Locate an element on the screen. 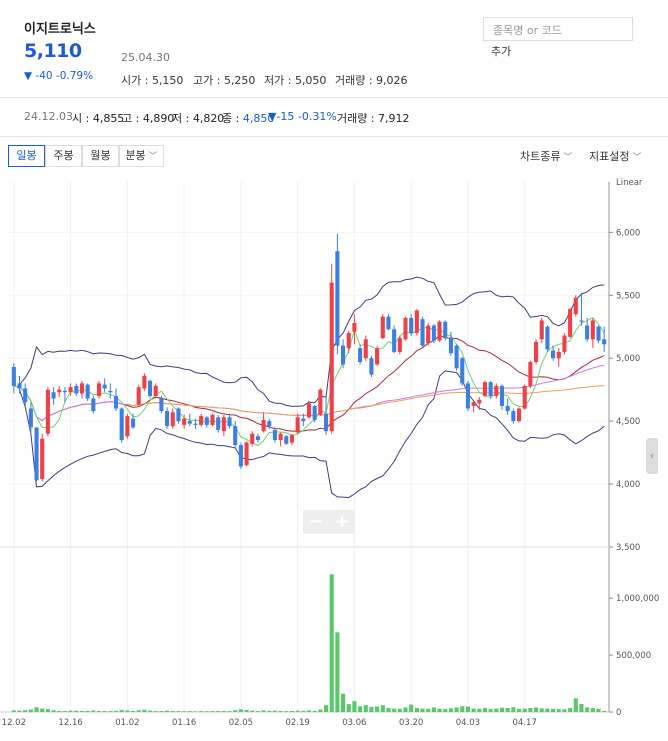 The width and height of the screenshot is (668, 741). side-panel-handle: ‹ is located at coordinates (652, 456).